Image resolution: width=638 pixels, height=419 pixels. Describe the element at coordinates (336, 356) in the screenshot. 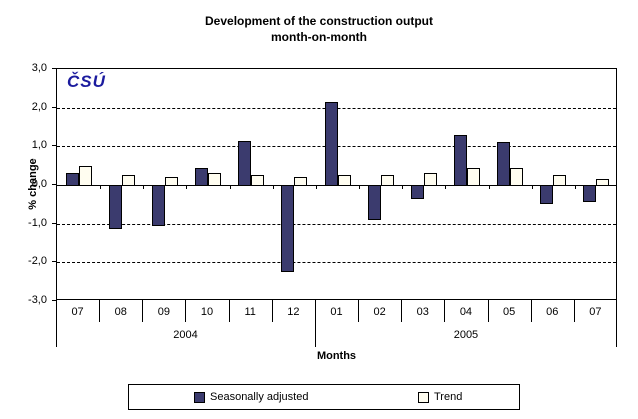

I see `x-axis-title: Months` at that location.